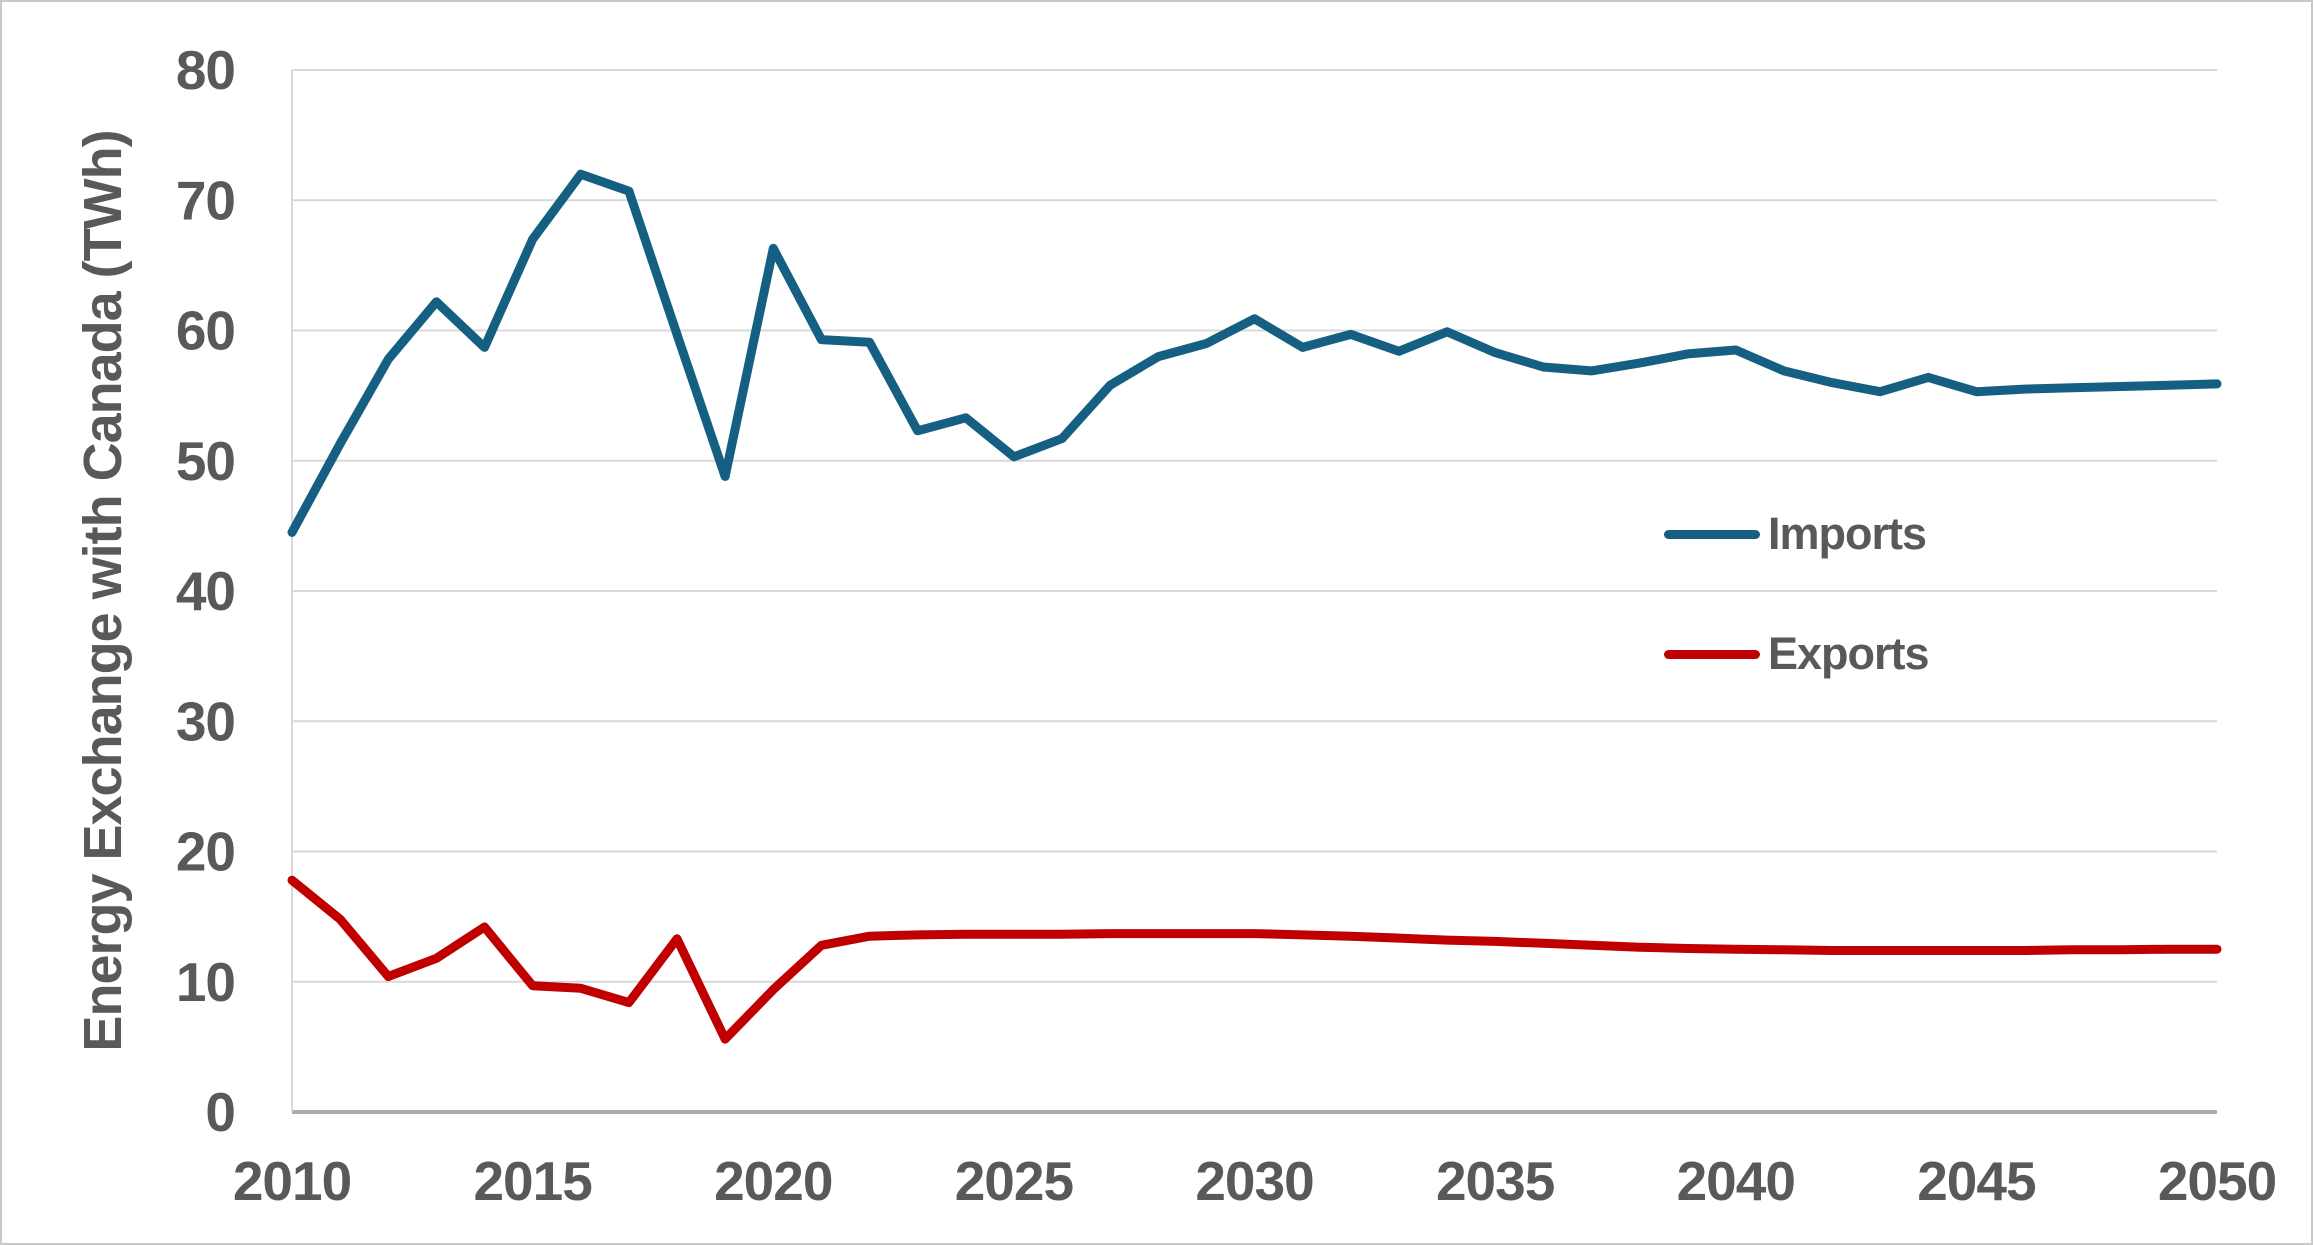 The width and height of the screenshot is (2313, 1245). What do you see at coordinates (205, 331) in the screenshot?
I see `y-tick-label: 60` at bounding box center [205, 331].